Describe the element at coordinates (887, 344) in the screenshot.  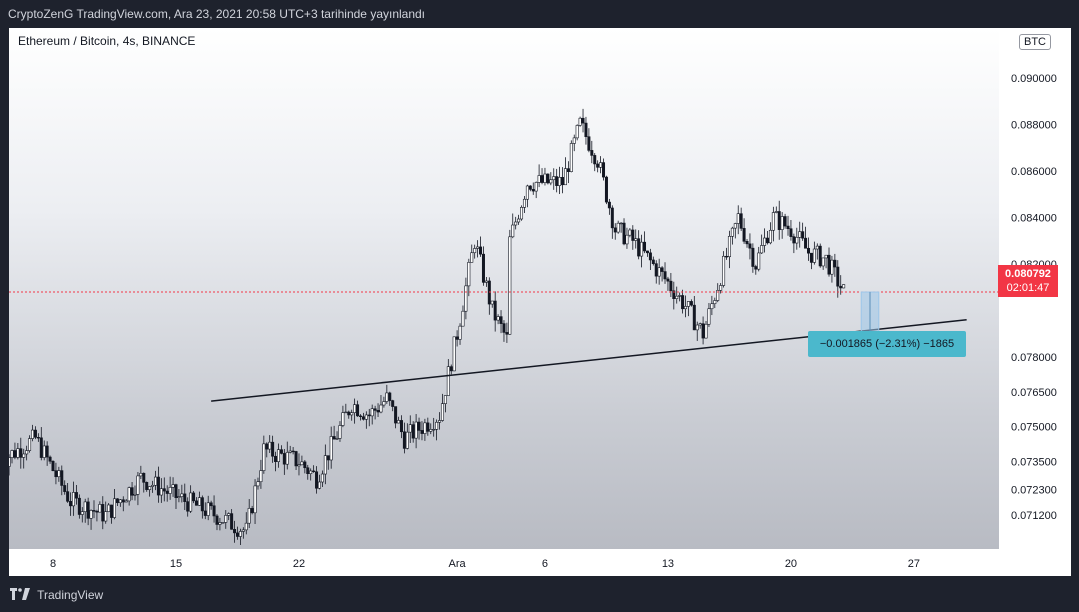
I see `measure-label: −0.001865 (−2.31%) −1865` at that location.